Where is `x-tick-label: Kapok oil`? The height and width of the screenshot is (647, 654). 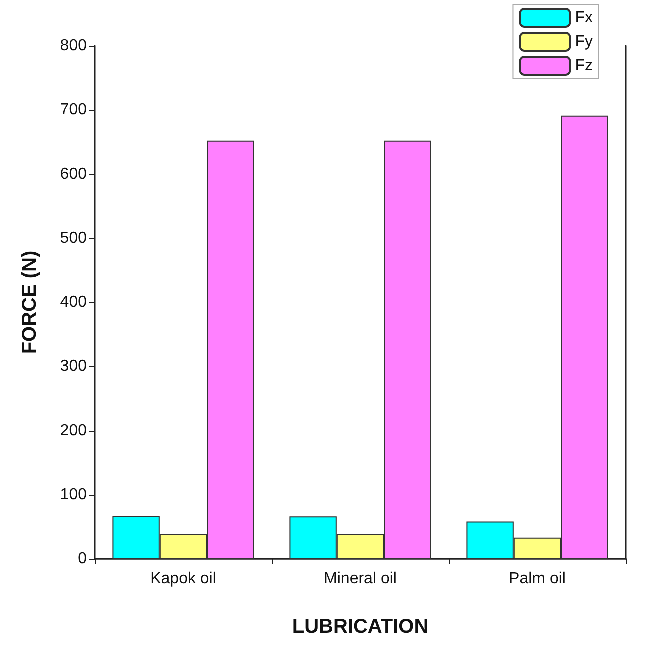
x-tick-label: Kapok oil is located at coordinates (183, 579).